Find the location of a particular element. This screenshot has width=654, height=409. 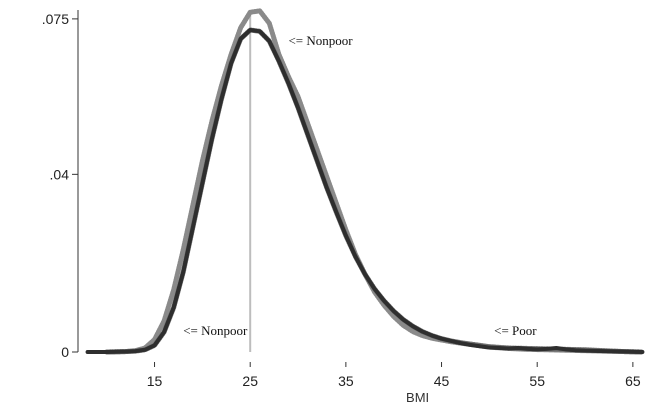

x-tick-label: 15 is located at coordinates (155, 381).